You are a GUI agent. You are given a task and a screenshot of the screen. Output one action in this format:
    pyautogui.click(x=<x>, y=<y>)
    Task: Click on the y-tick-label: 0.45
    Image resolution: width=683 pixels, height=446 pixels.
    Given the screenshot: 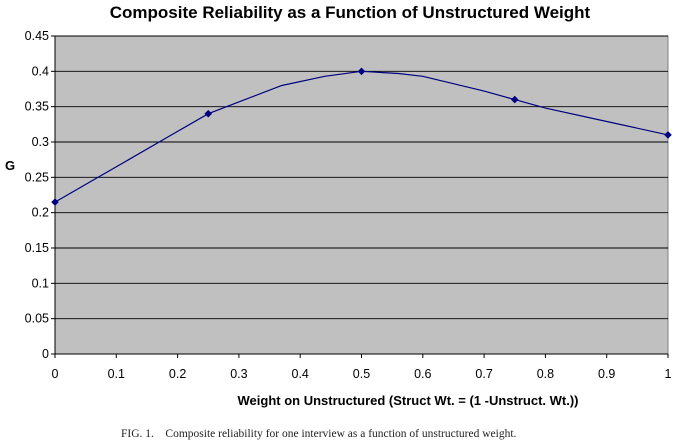 What is the action you would take?
    pyautogui.click(x=37, y=36)
    